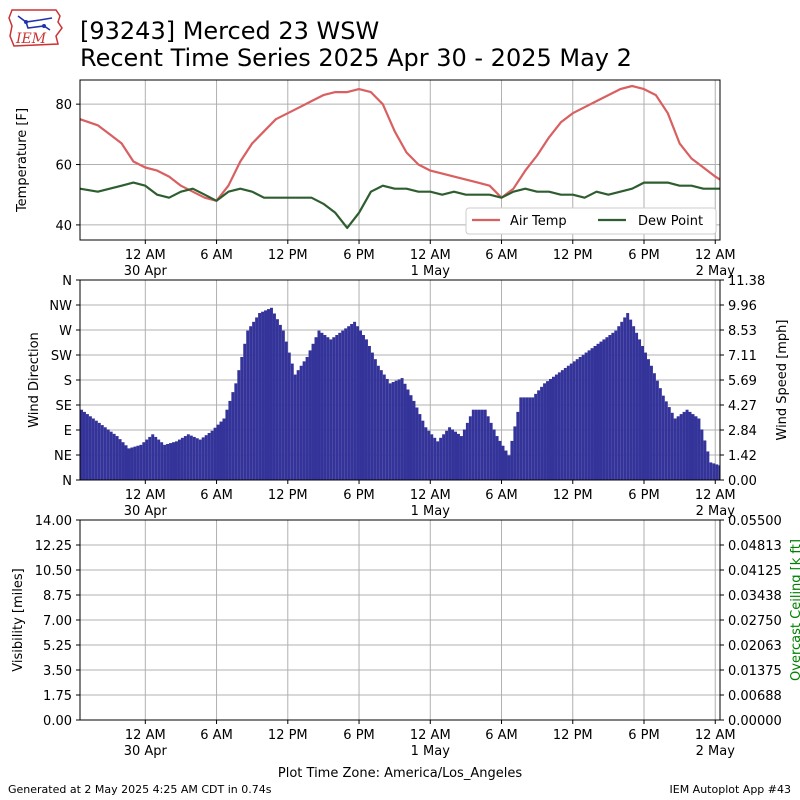 The height and width of the screenshot is (800, 800). I want to click on logo-text: IEM, so click(31, 39).